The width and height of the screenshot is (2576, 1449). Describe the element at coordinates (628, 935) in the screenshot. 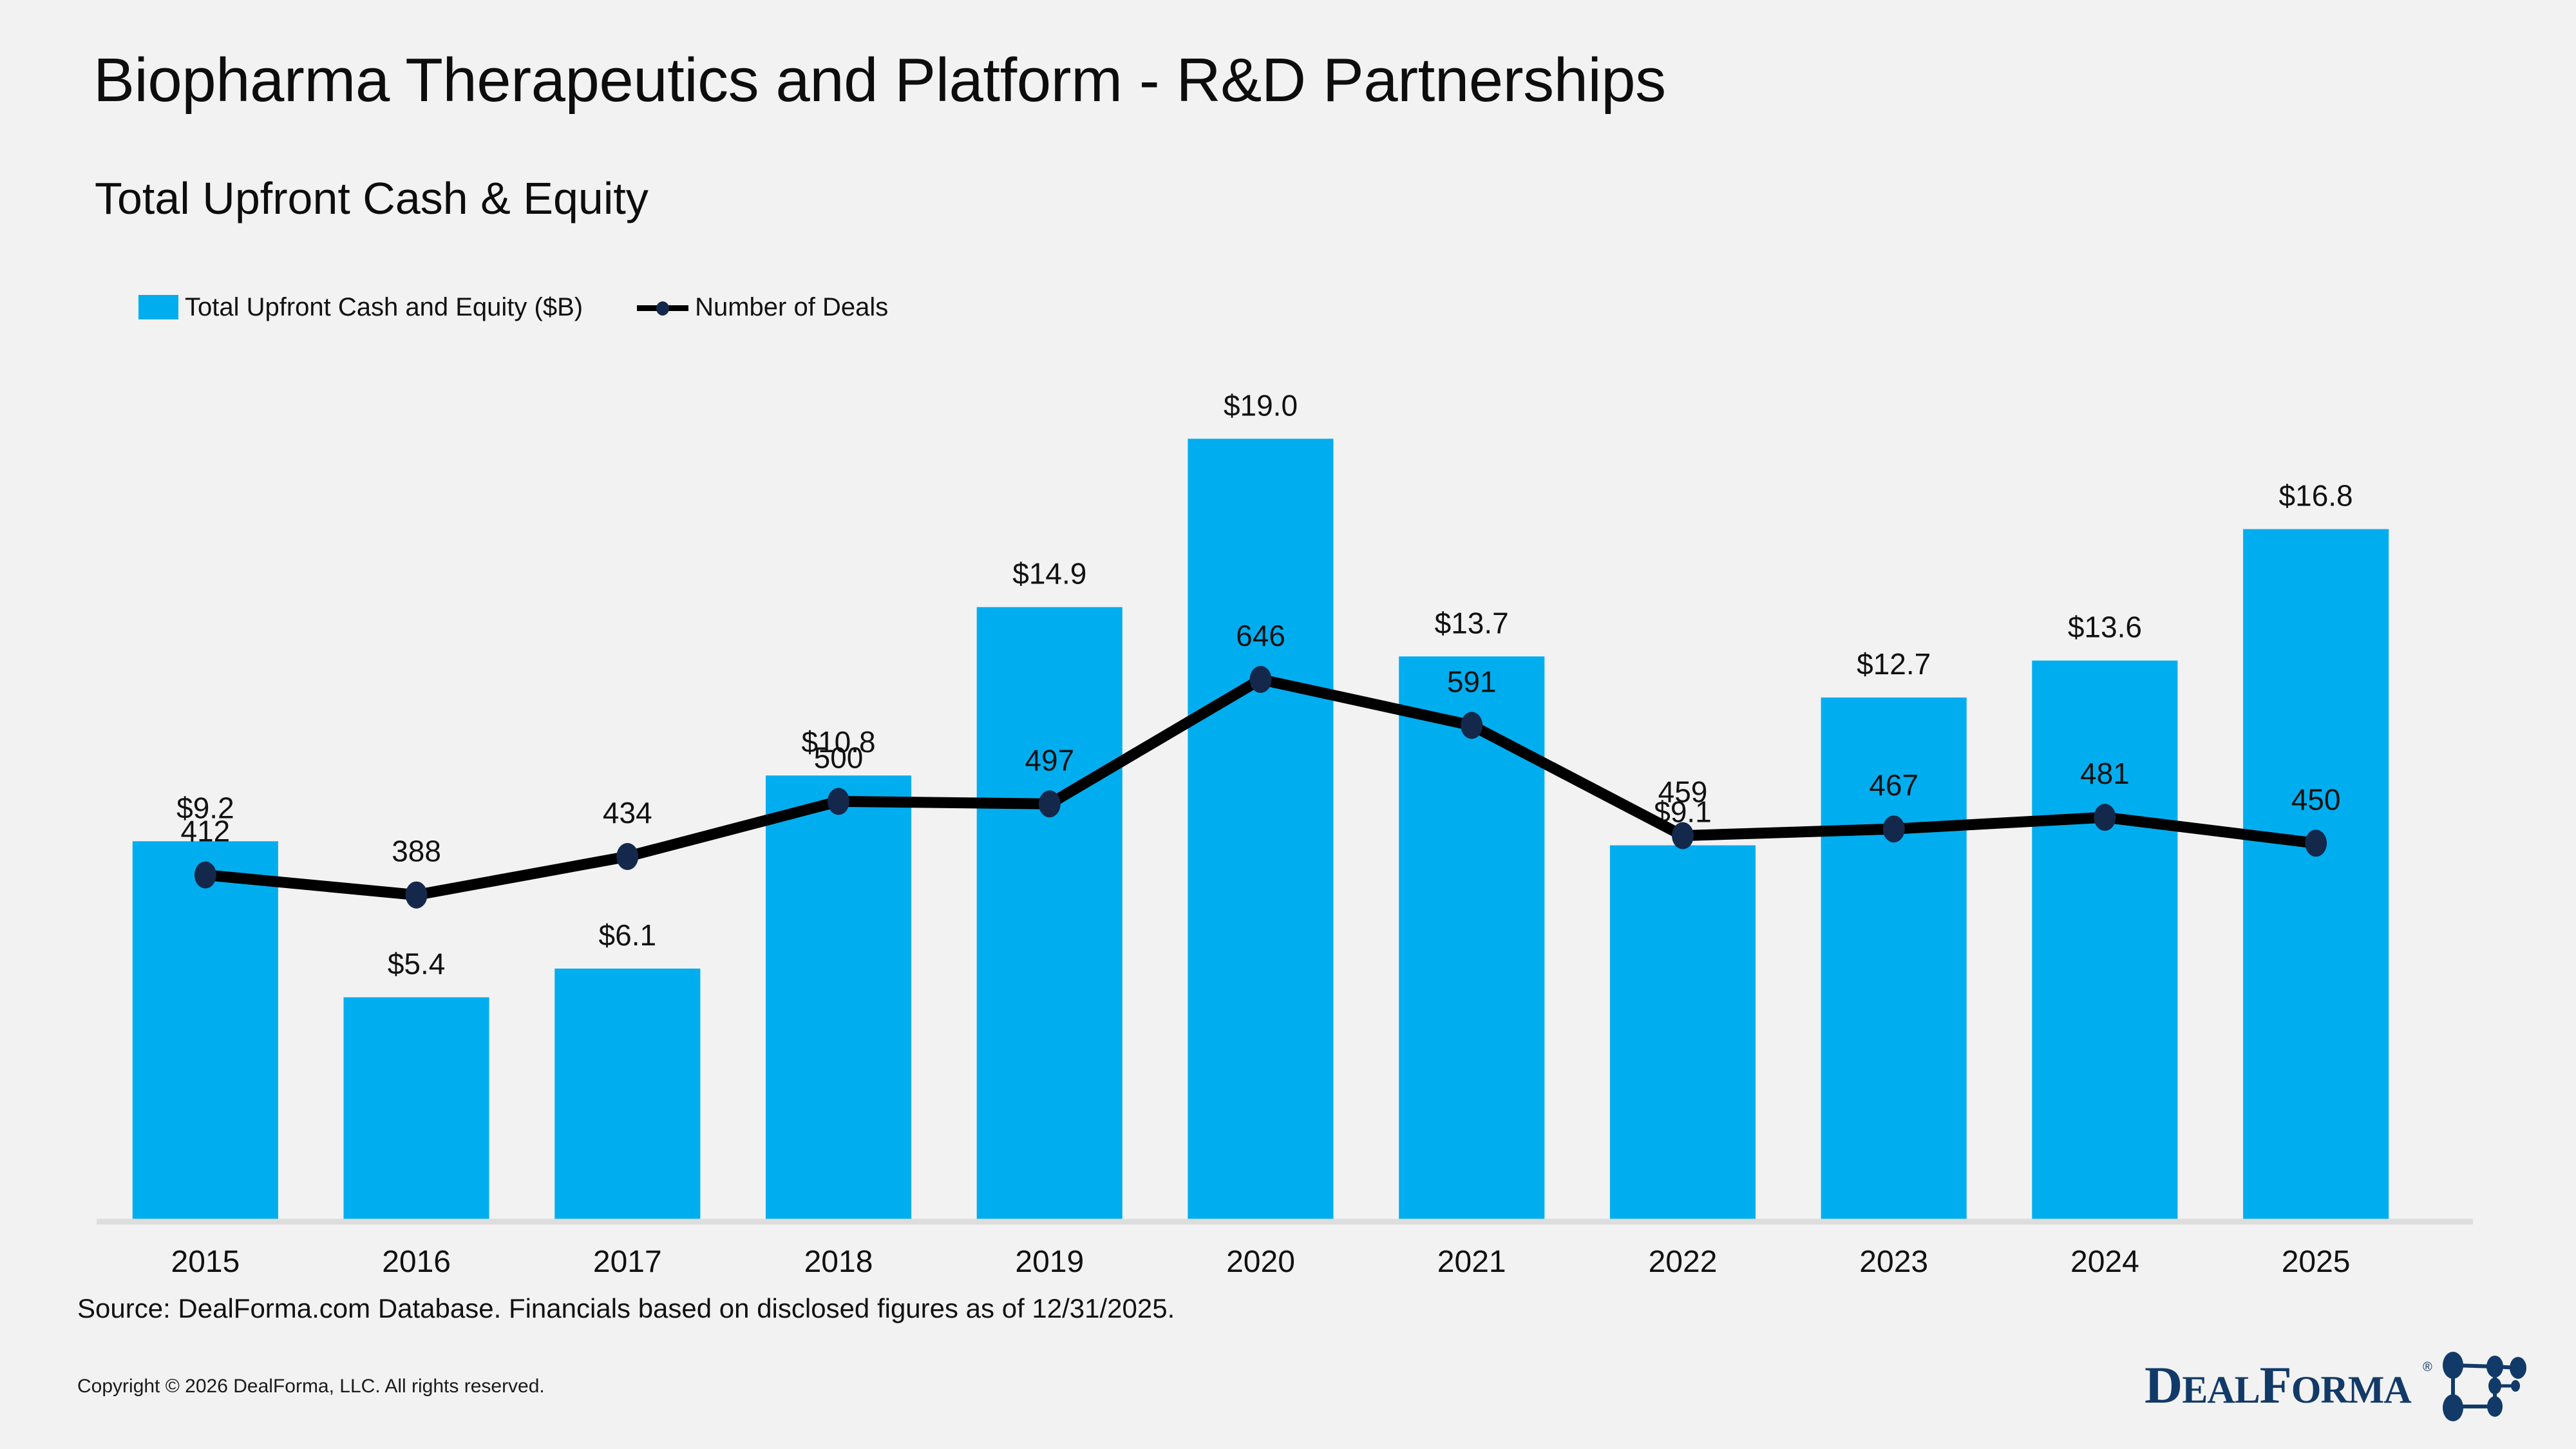

I see `bar-value-label: $6.1` at that location.